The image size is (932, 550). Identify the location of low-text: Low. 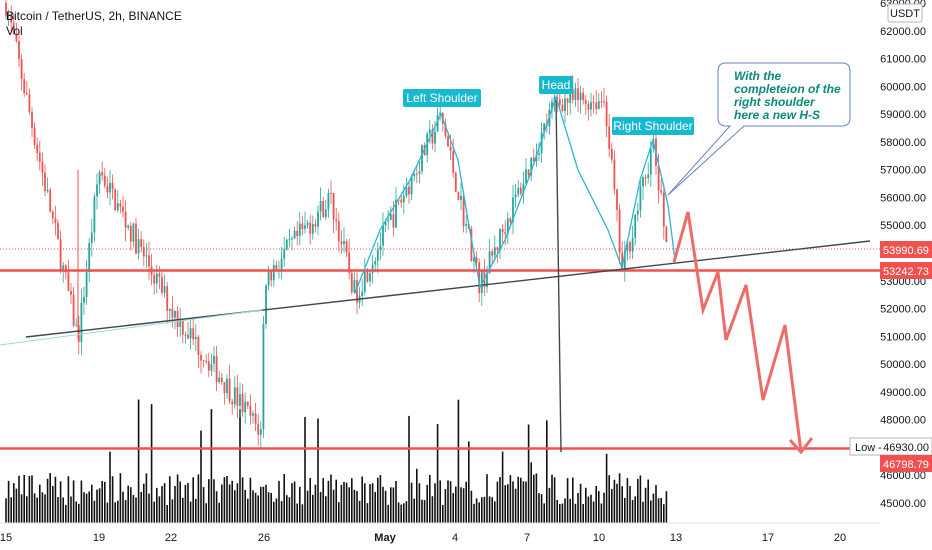
(865, 448).